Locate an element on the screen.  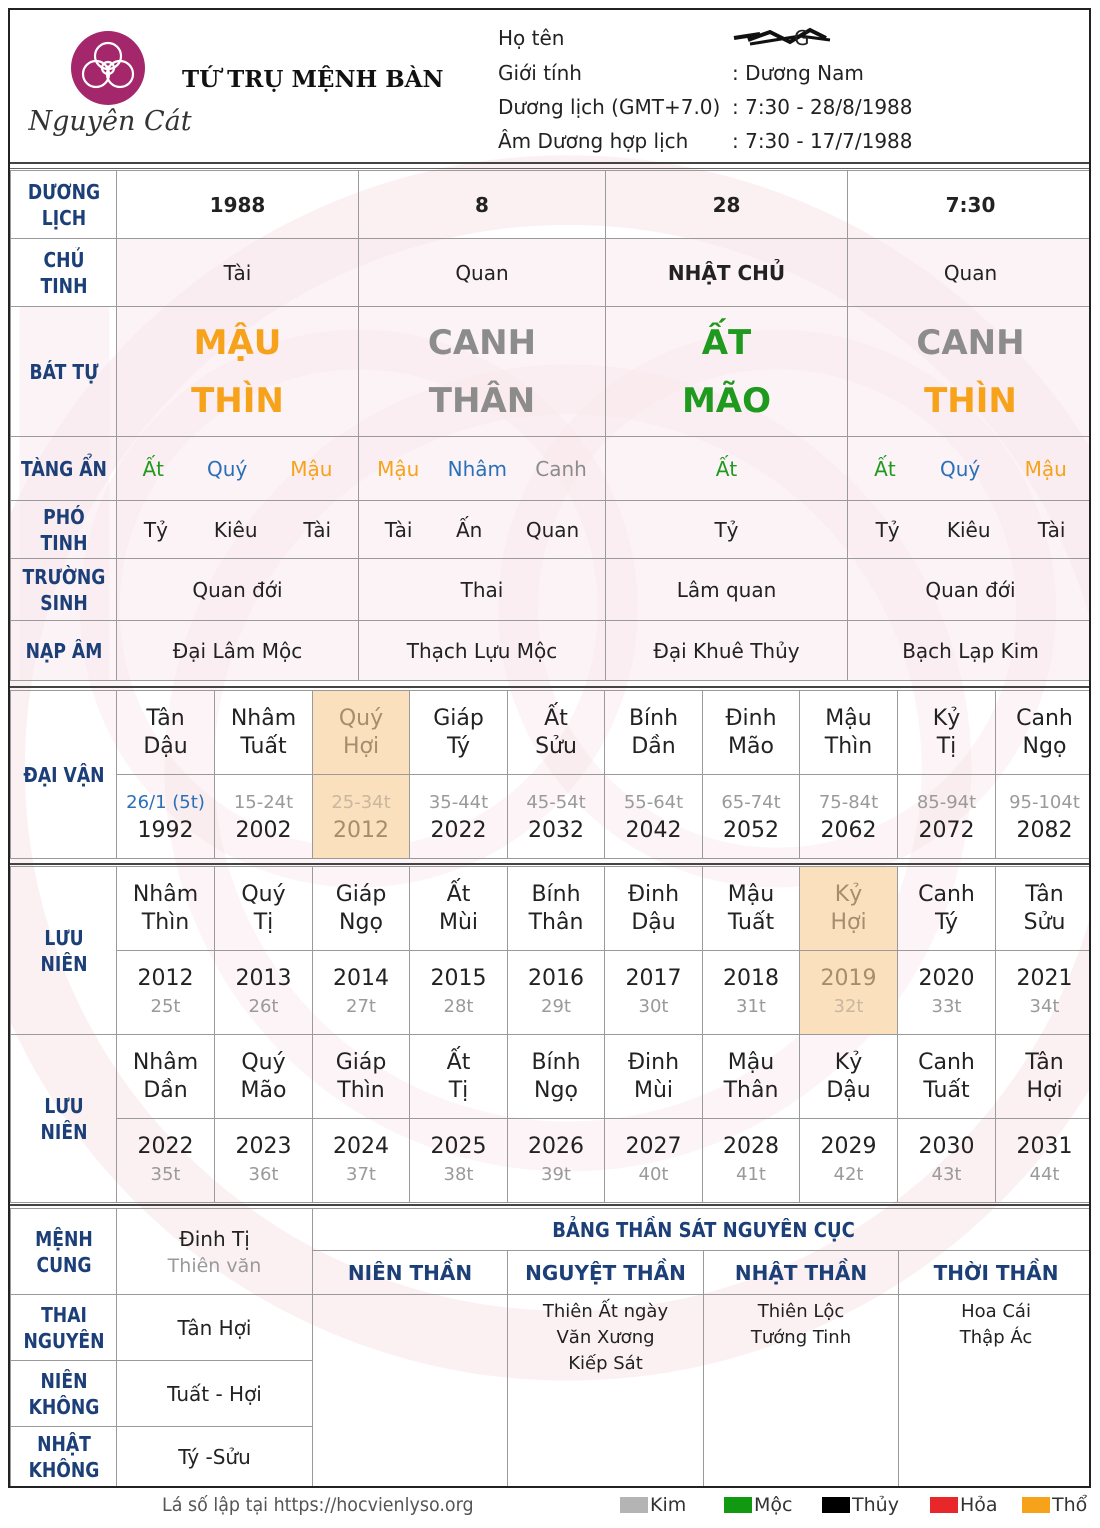
cycle-year: 2021 is located at coordinates (1044, 978).